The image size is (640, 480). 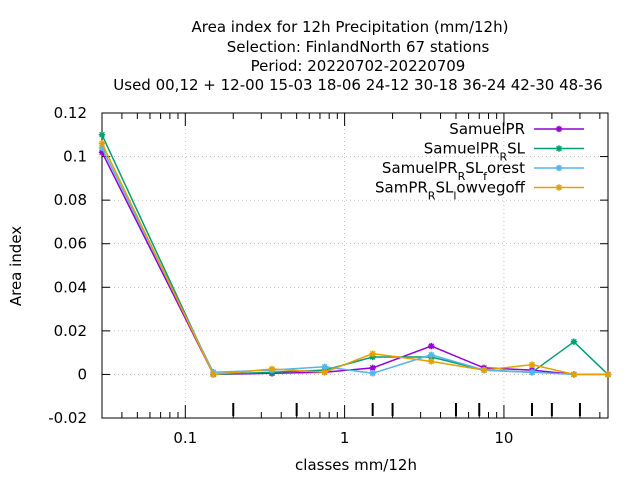 I want to click on legend-label: SamPRRSLlowvegoff, so click(x=450, y=191).